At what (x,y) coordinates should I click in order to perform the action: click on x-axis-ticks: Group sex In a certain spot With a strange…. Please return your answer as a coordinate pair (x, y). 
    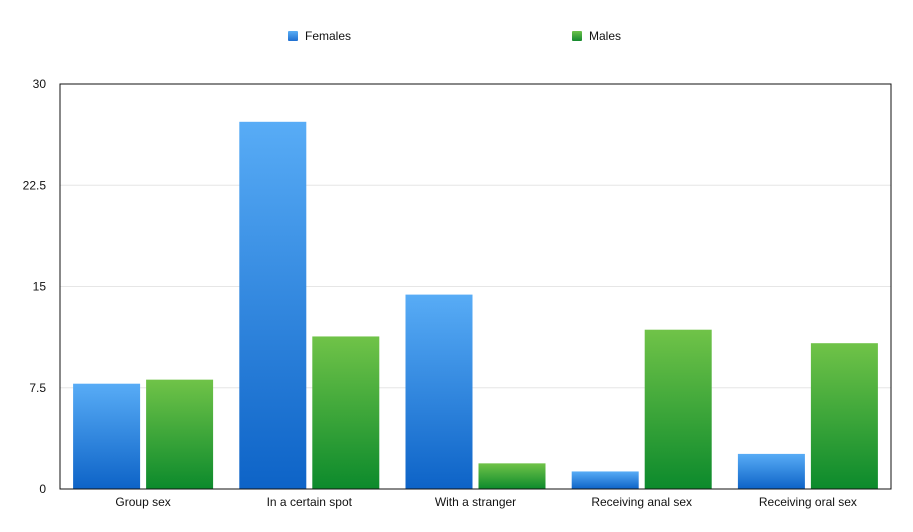
    Looking at the image, I should click on (486, 502).